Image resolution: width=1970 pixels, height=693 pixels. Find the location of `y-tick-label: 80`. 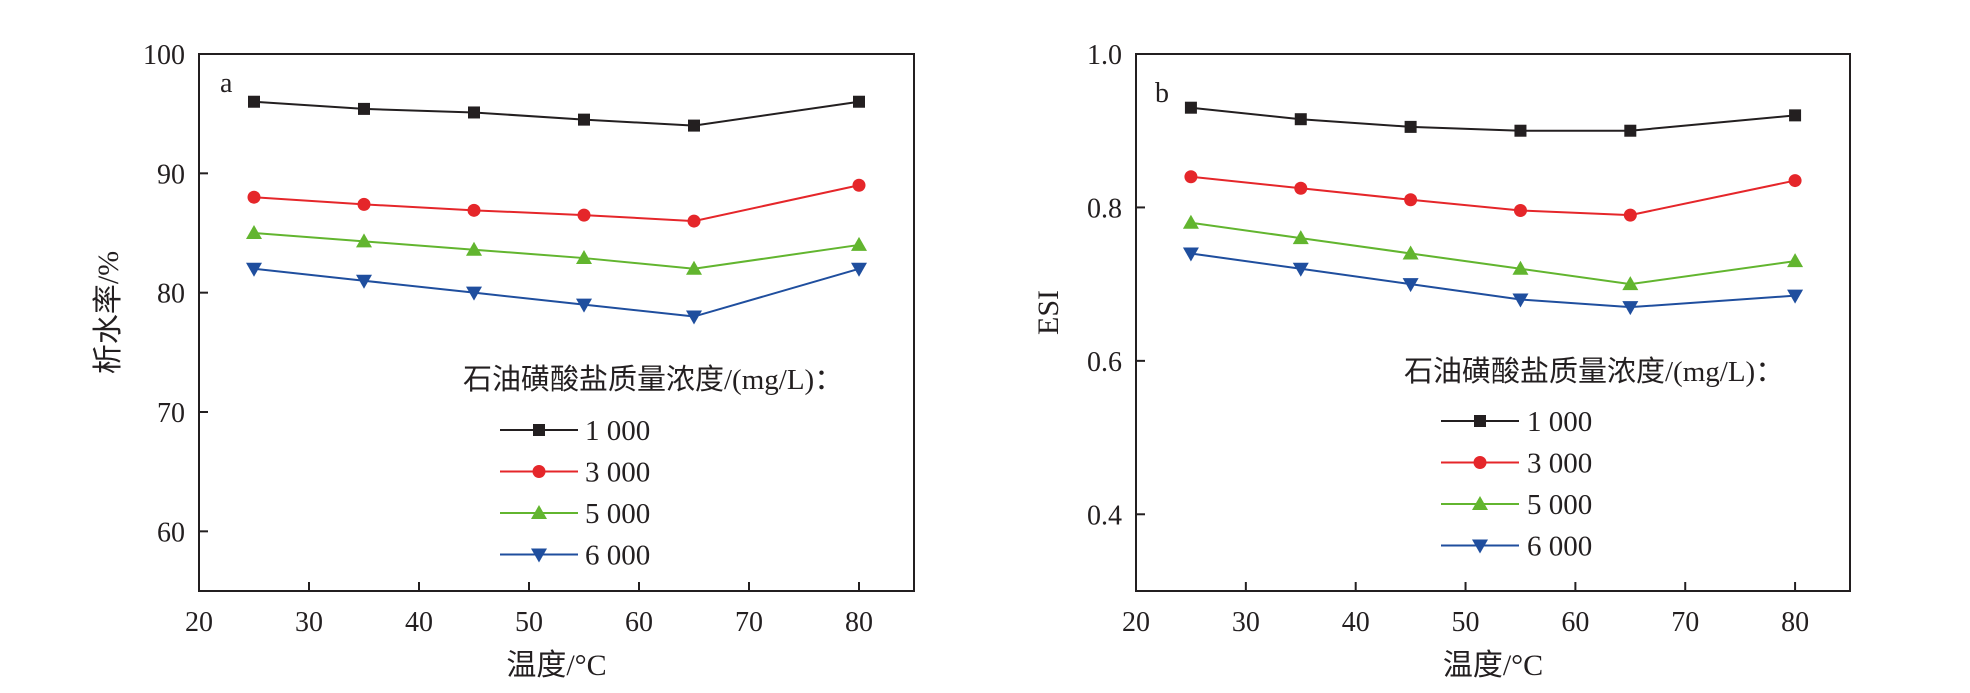

y-tick-label: 80 is located at coordinates (171, 294).